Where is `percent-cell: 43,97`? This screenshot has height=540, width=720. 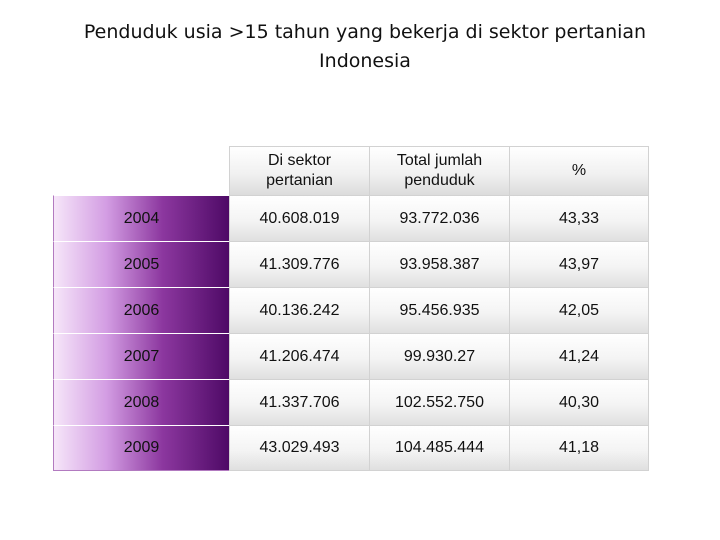
percent-cell: 43,97 is located at coordinates (579, 264).